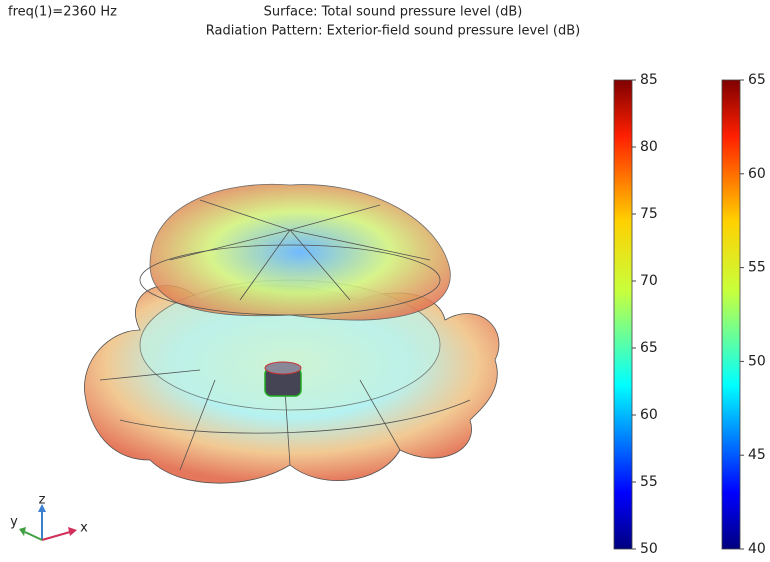  Describe the element at coordinates (649, 281) in the screenshot. I see `colorbar-tick-label: 70` at that location.